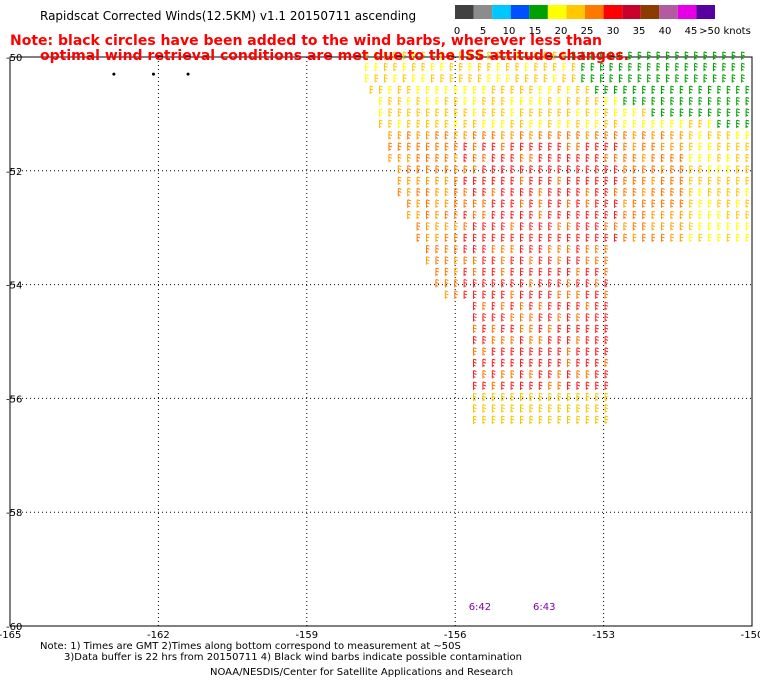 The width and height of the screenshot is (760, 688). What do you see at coordinates (544, 607) in the screenshot?
I see `time-label: 6:43` at bounding box center [544, 607].